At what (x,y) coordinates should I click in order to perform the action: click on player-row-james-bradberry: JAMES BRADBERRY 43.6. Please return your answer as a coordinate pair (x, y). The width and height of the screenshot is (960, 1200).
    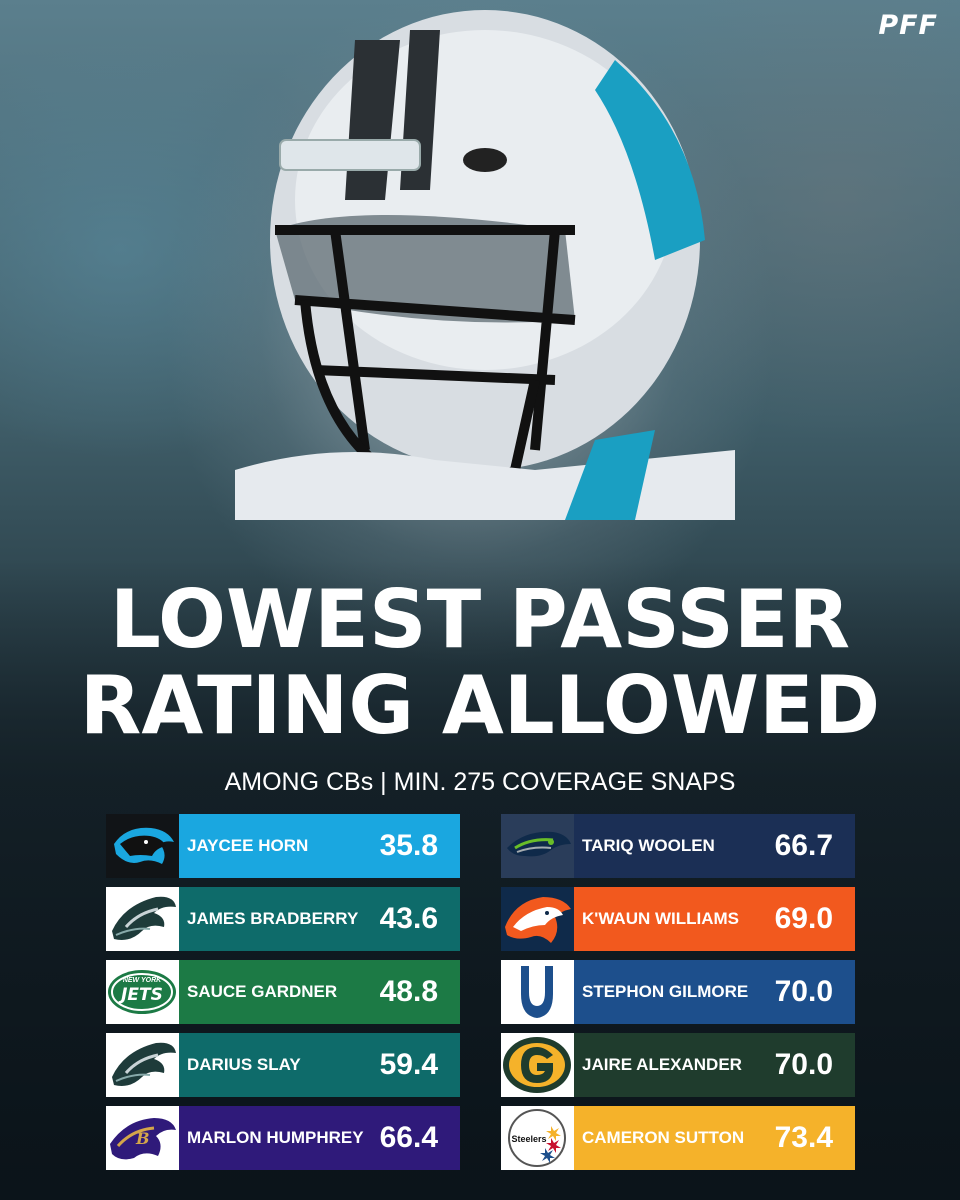
    Looking at the image, I should click on (283, 919).